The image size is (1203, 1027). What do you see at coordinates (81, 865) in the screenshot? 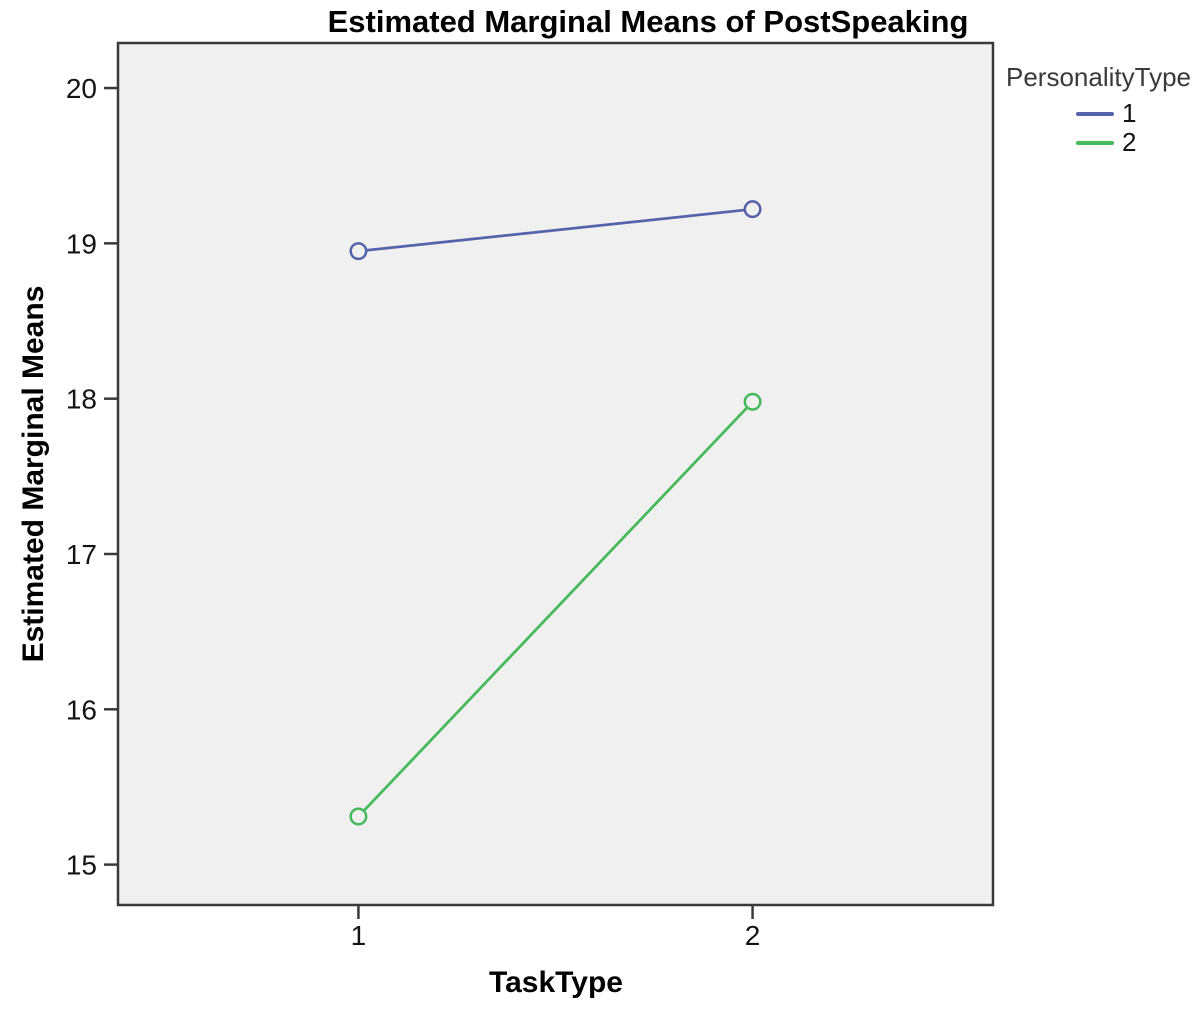
I see `y-axis-tick-label: 15` at bounding box center [81, 865].